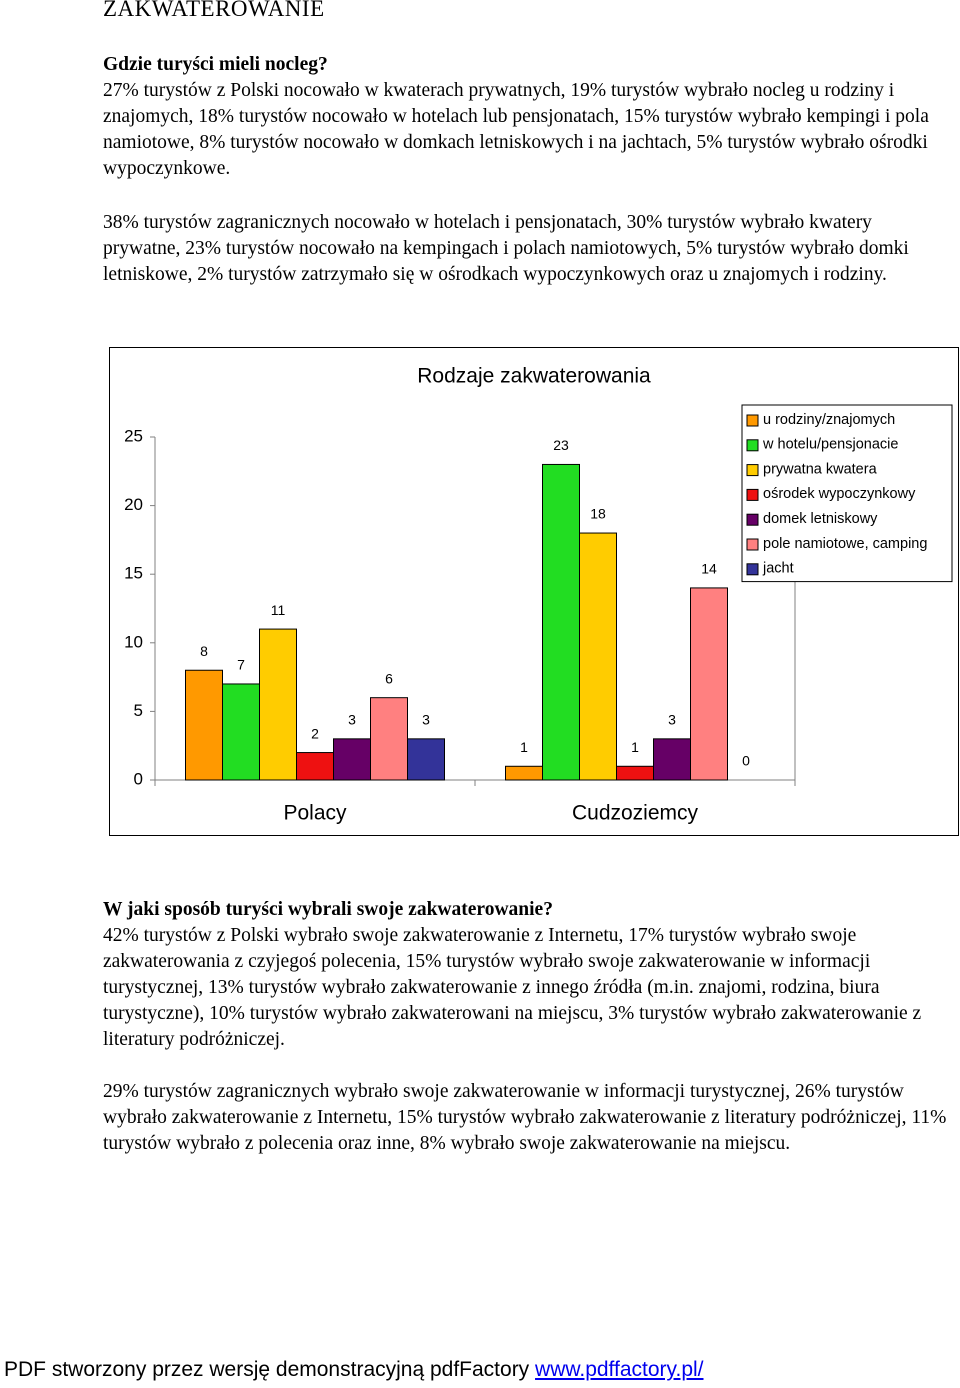 Image resolution: width=960 pixels, height=1388 pixels. I want to click on section-heading: Gdzie turyści mieli nocleg?, so click(215, 64).